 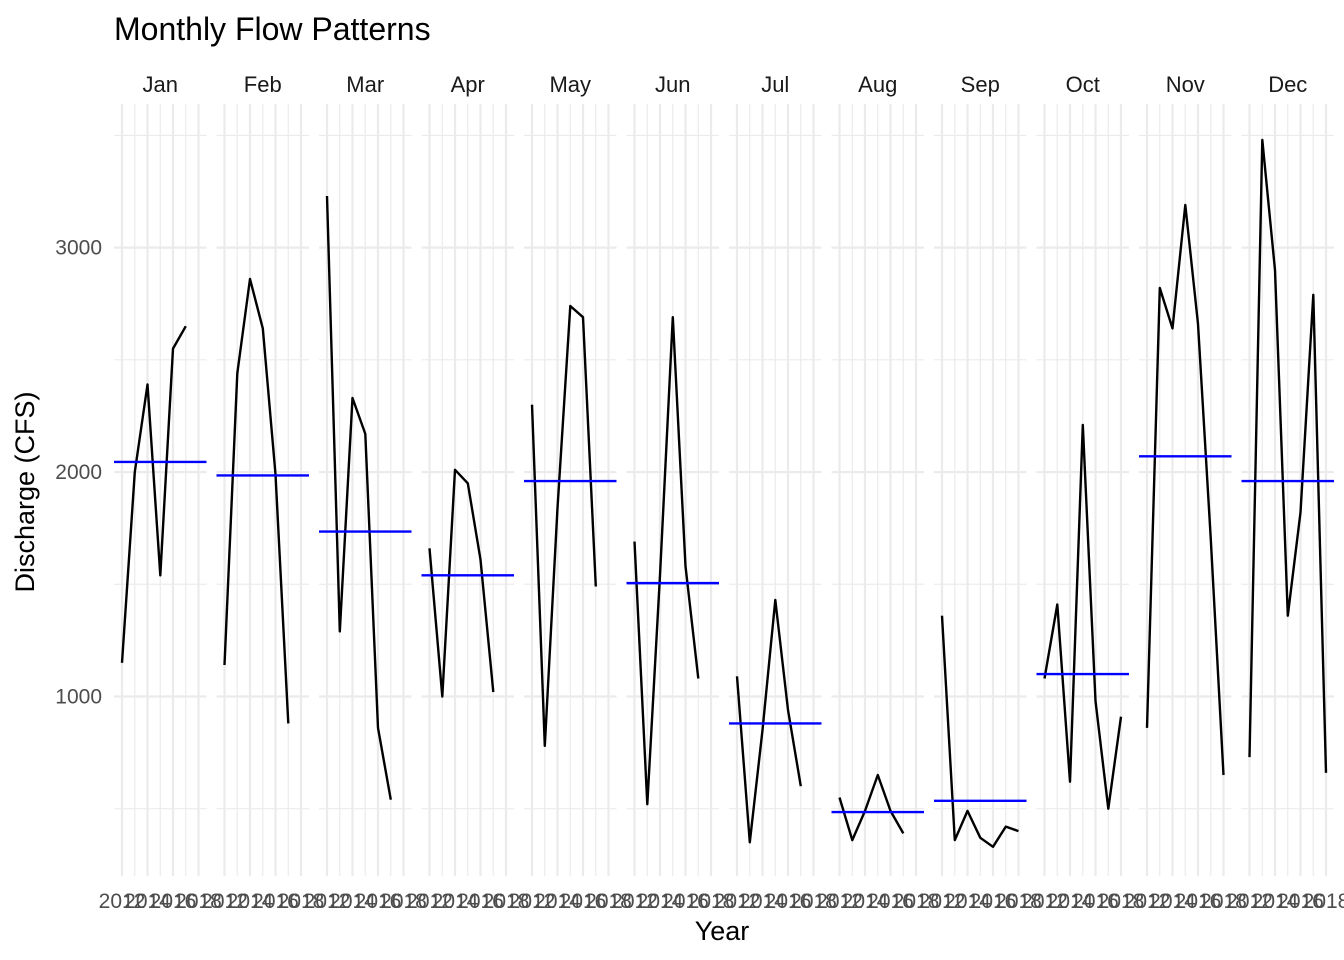 I want to click on facet-strip-label: Aug, so click(x=877, y=84).